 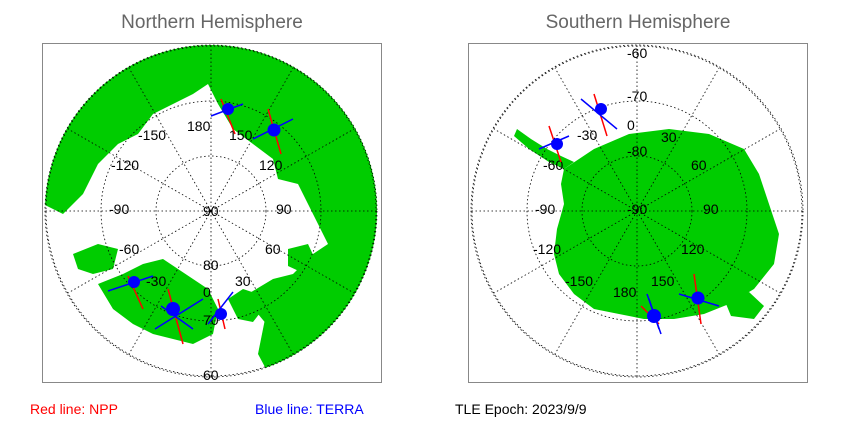 What do you see at coordinates (553, 165) in the screenshot?
I see `south-lon-neg60: -60` at bounding box center [553, 165].